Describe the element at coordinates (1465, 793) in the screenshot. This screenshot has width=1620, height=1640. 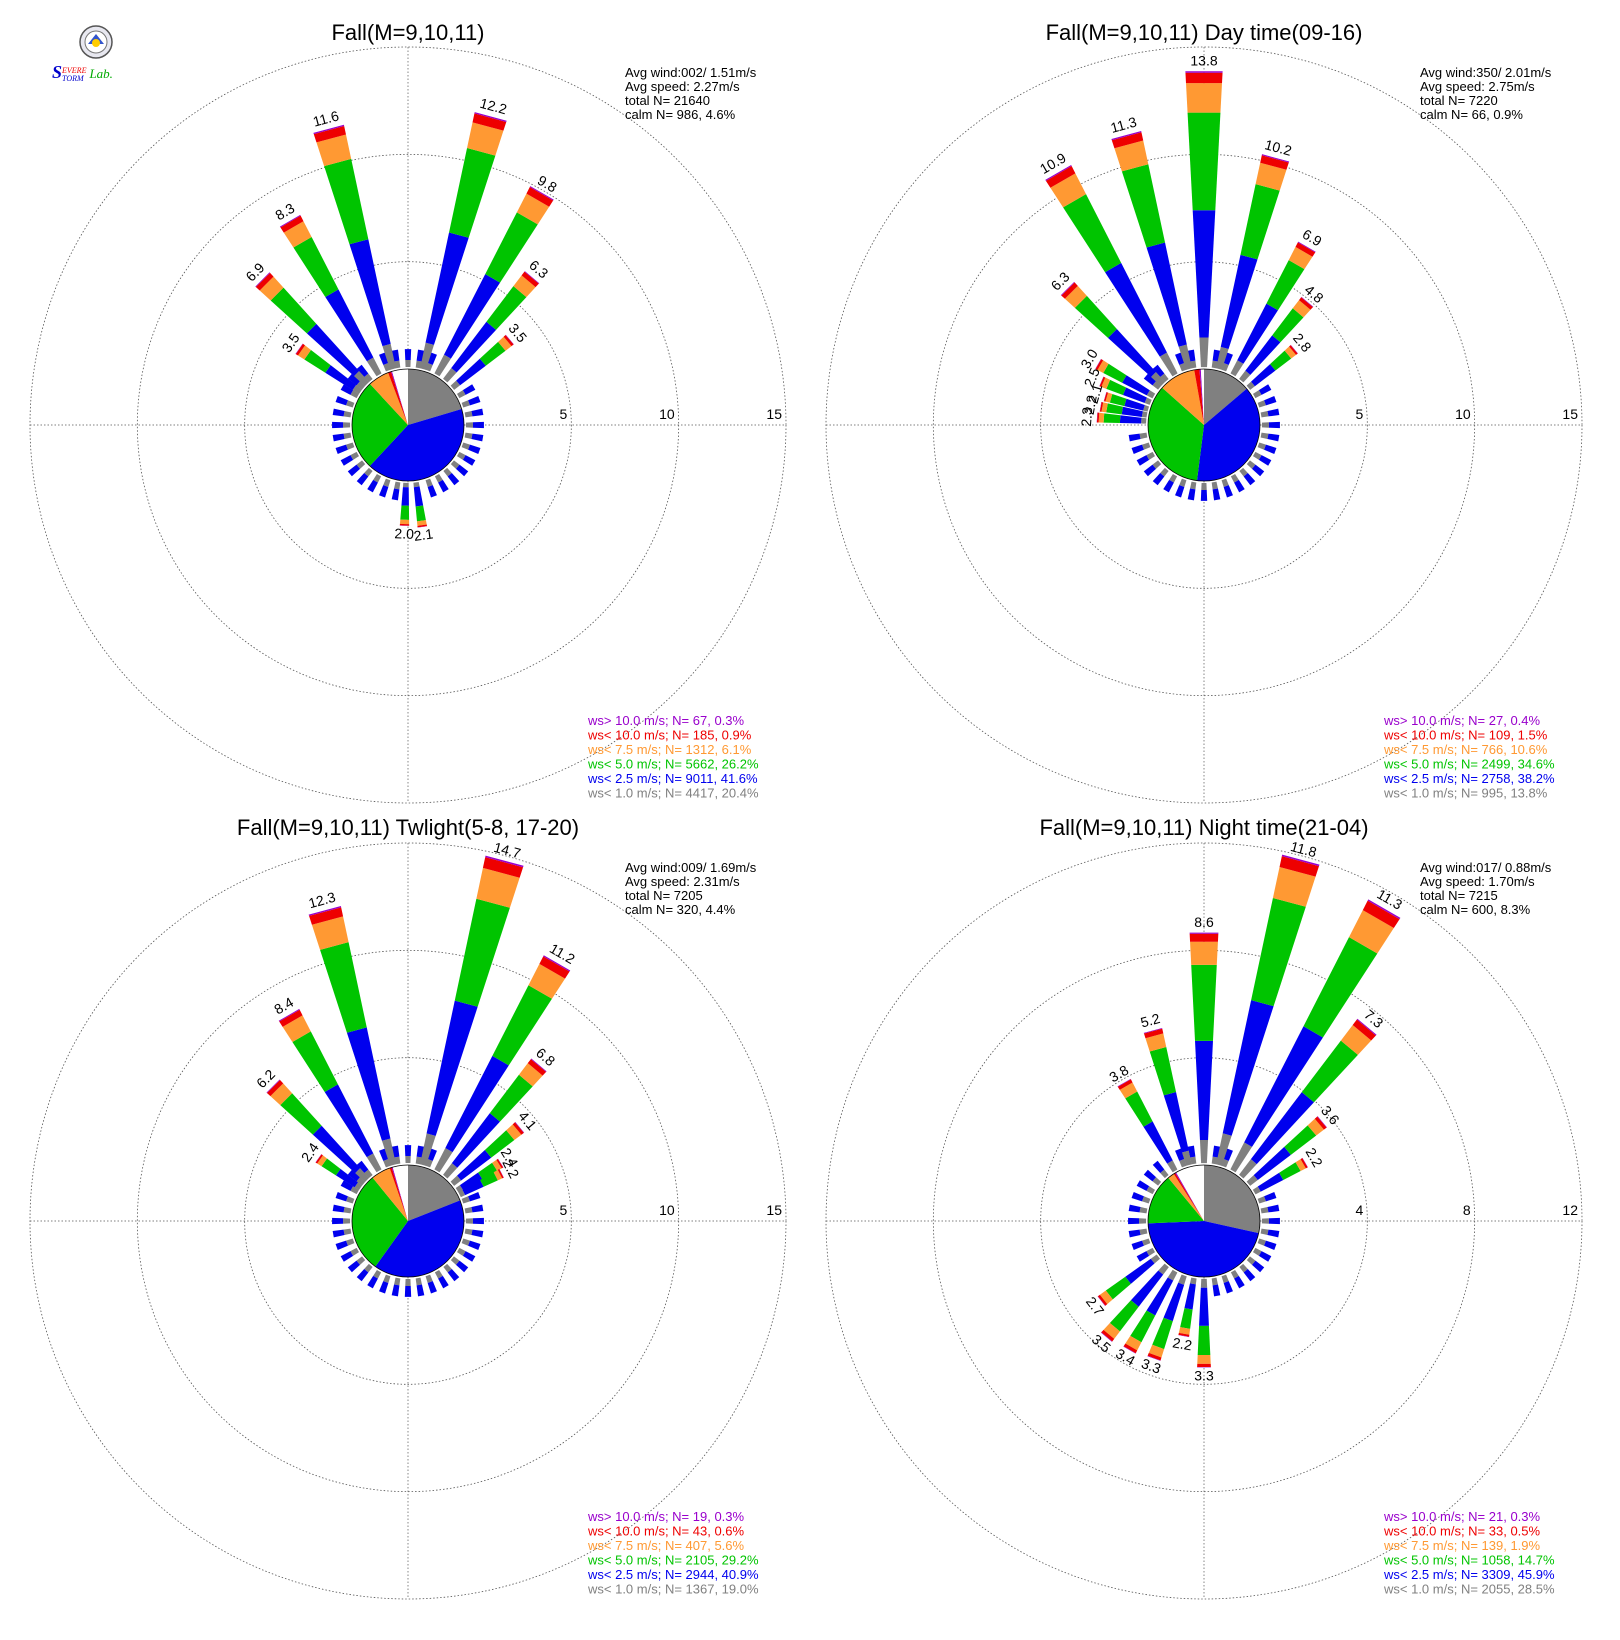
I see `legend-entry: ws< 1.0 m/s; N= 995, 13.8%` at that location.